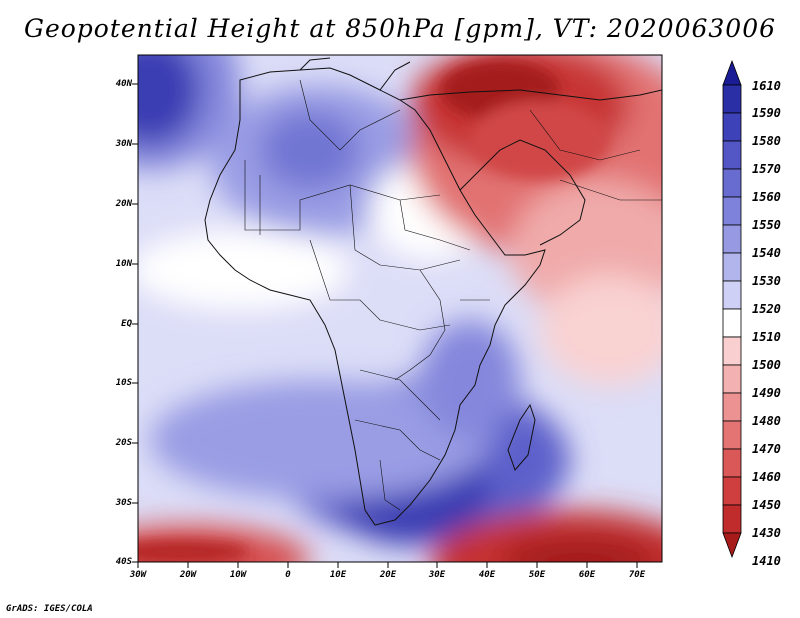 The width and height of the screenshot is (800, 618). I want to click on colorbar-label: 1560, so click(766, 197).